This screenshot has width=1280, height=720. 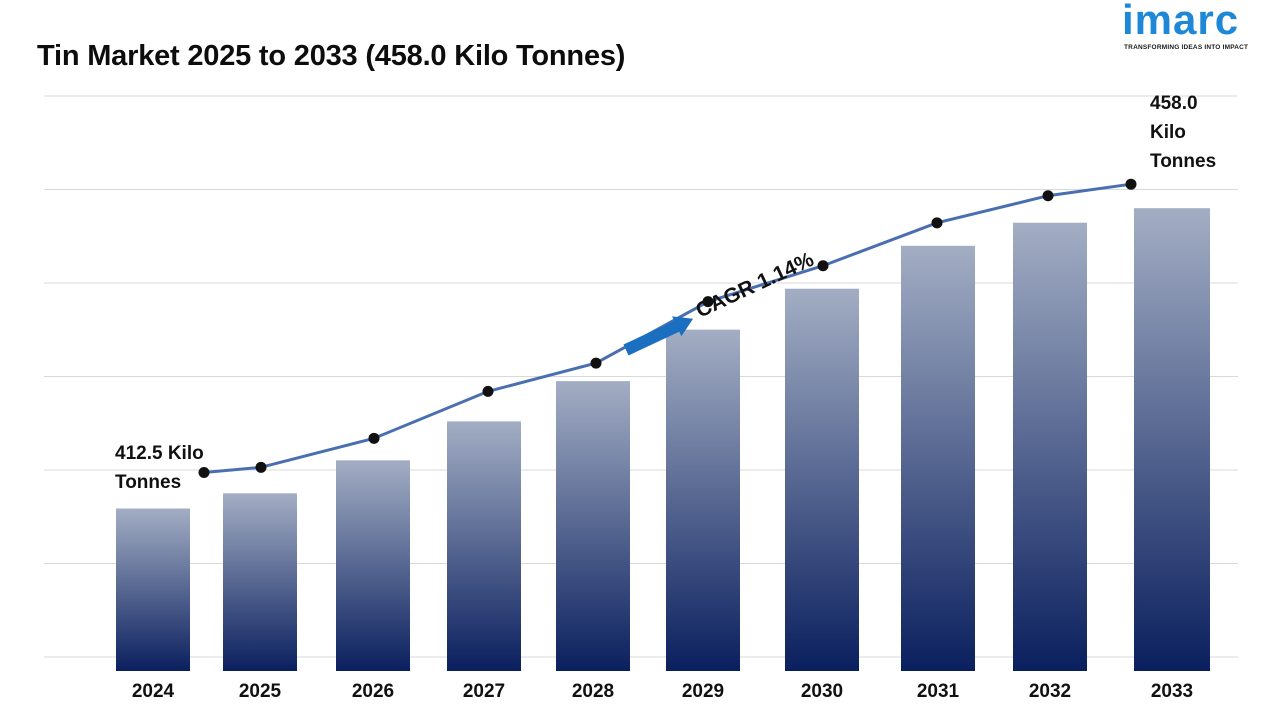 What do you see at coordinates (1181, 21) in the screenshot?
I see `logo-wordmark: imarc` at bounding box center [1181, 21].